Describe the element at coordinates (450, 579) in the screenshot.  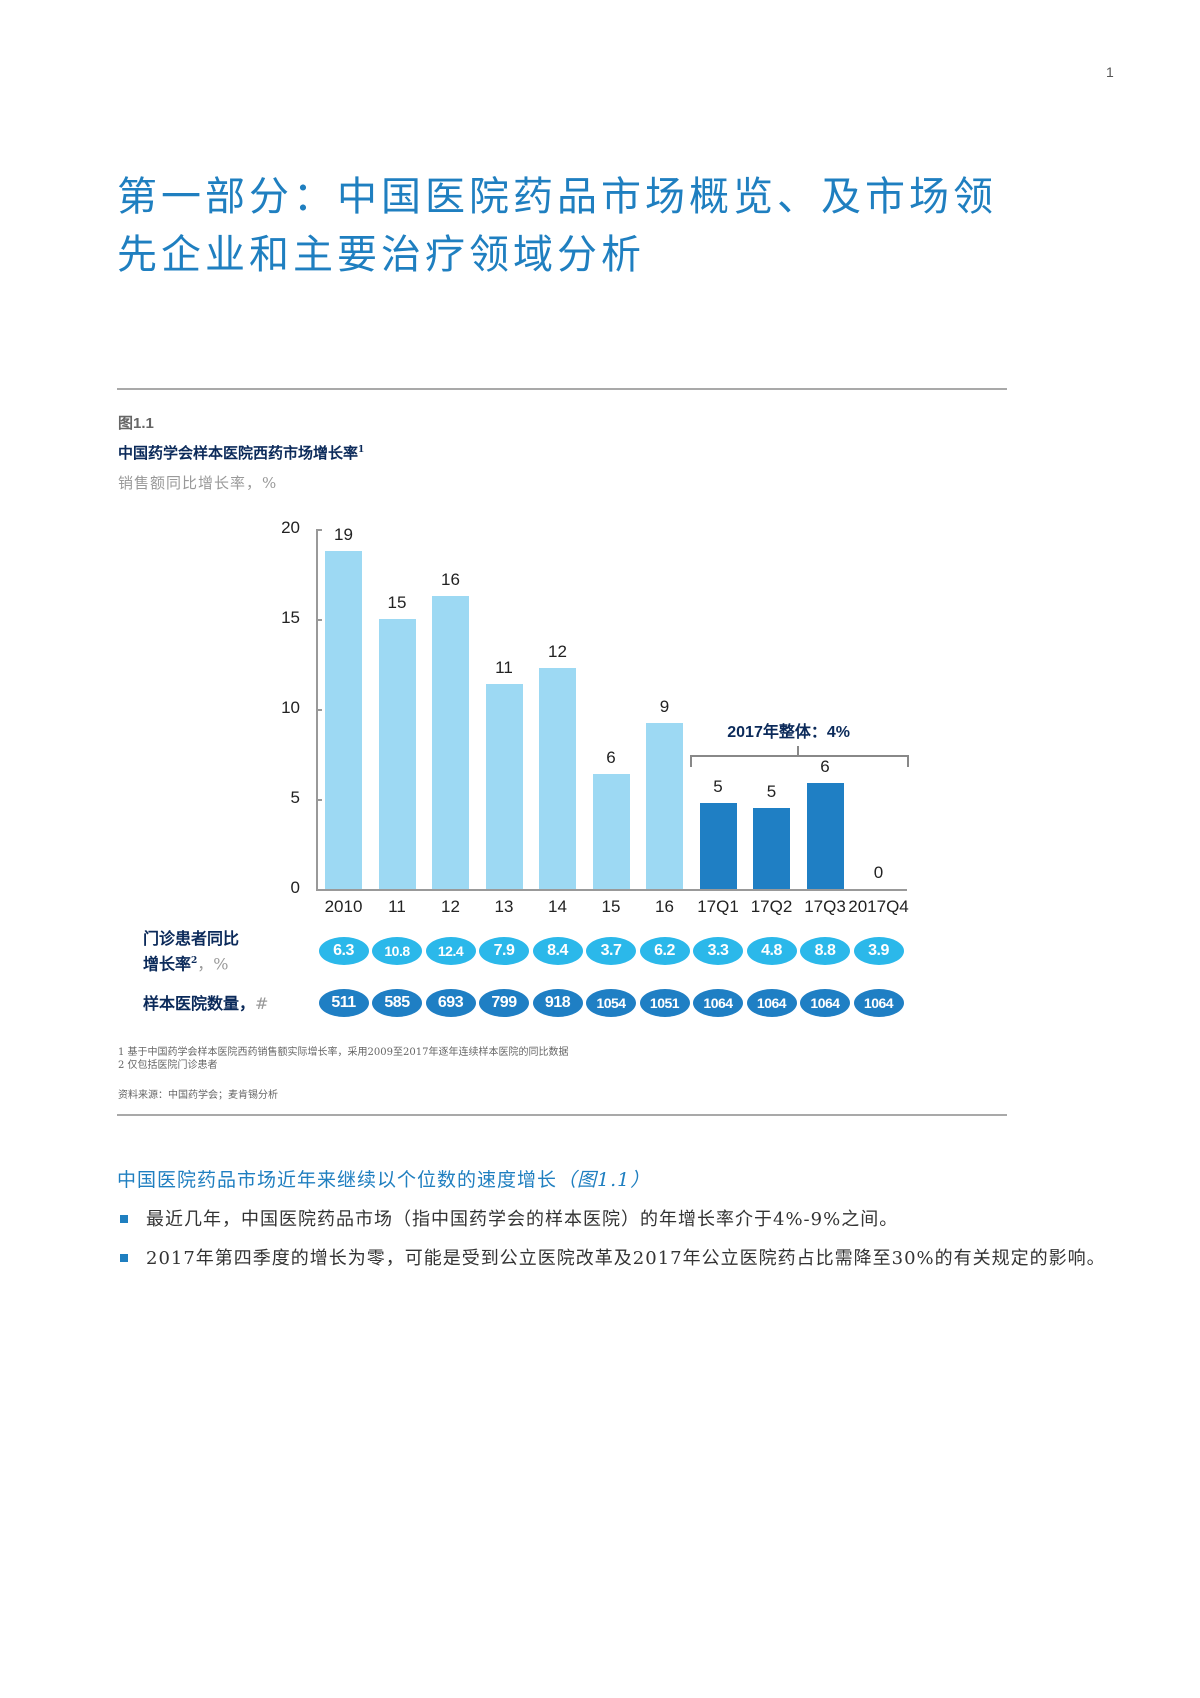
I see `bar-value-label: 16` at that location.